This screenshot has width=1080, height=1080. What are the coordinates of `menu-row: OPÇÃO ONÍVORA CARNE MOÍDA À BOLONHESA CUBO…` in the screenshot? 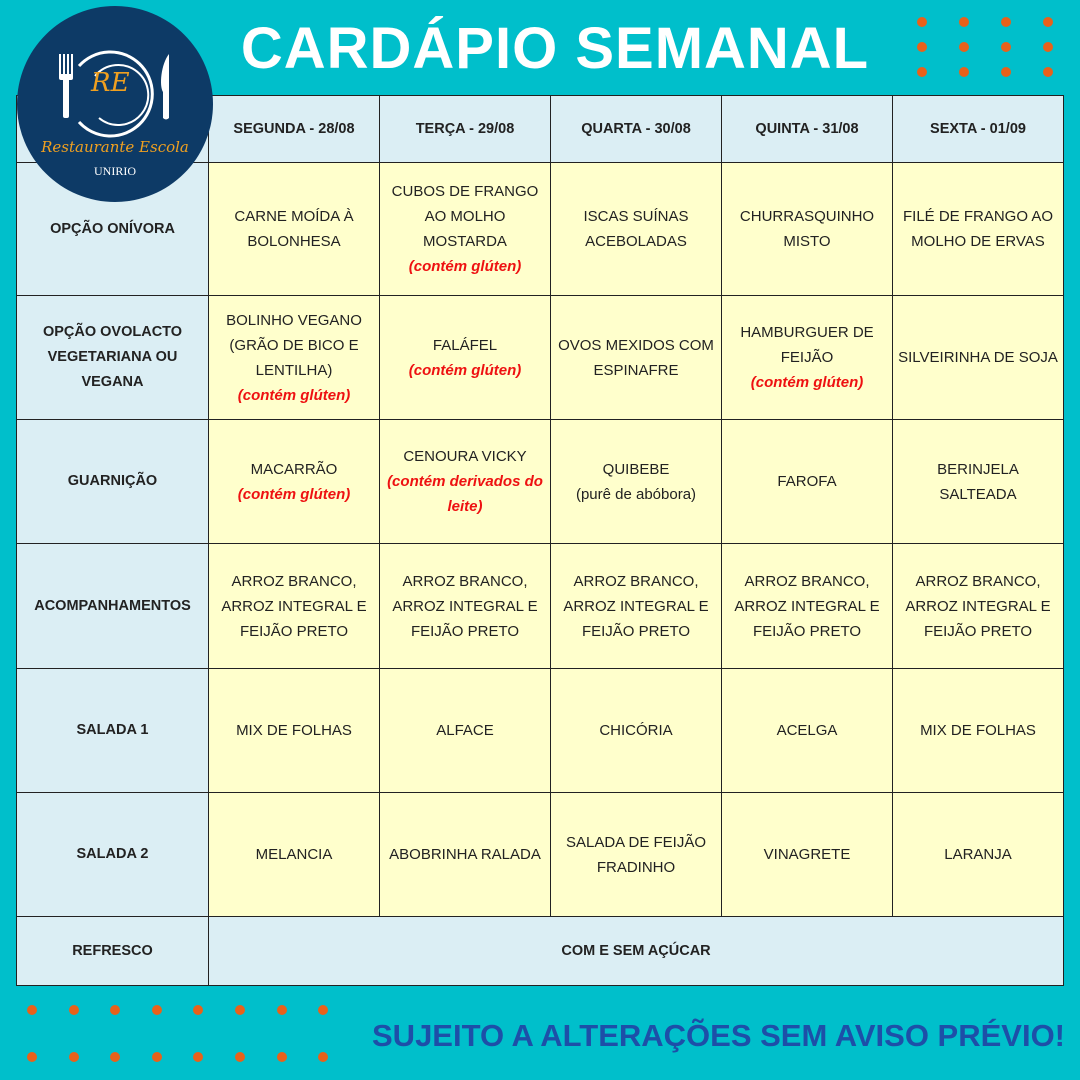 It's located at (540, 229).